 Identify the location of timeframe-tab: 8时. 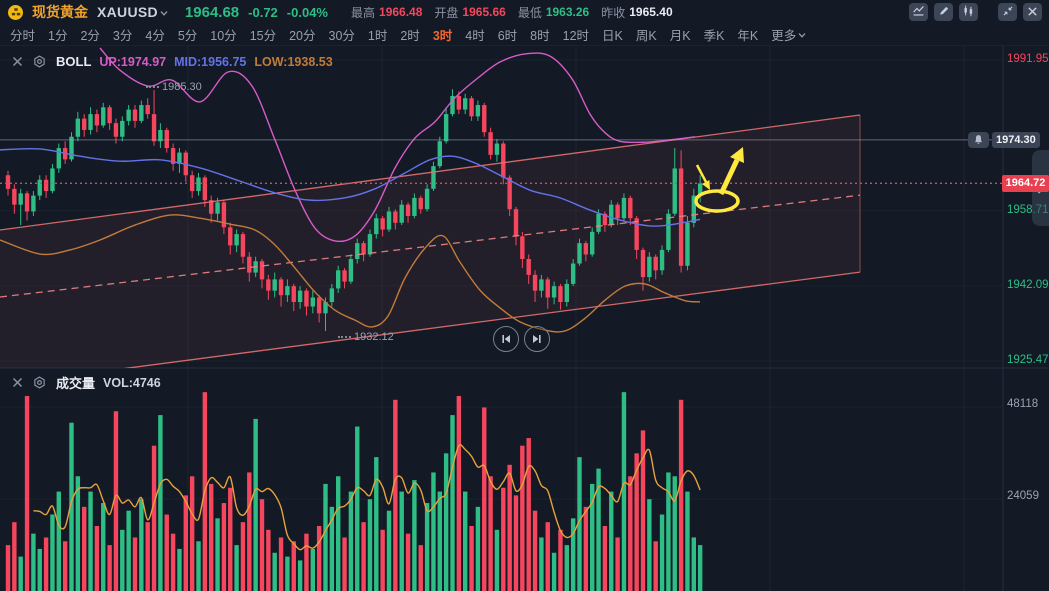
(540, 36).